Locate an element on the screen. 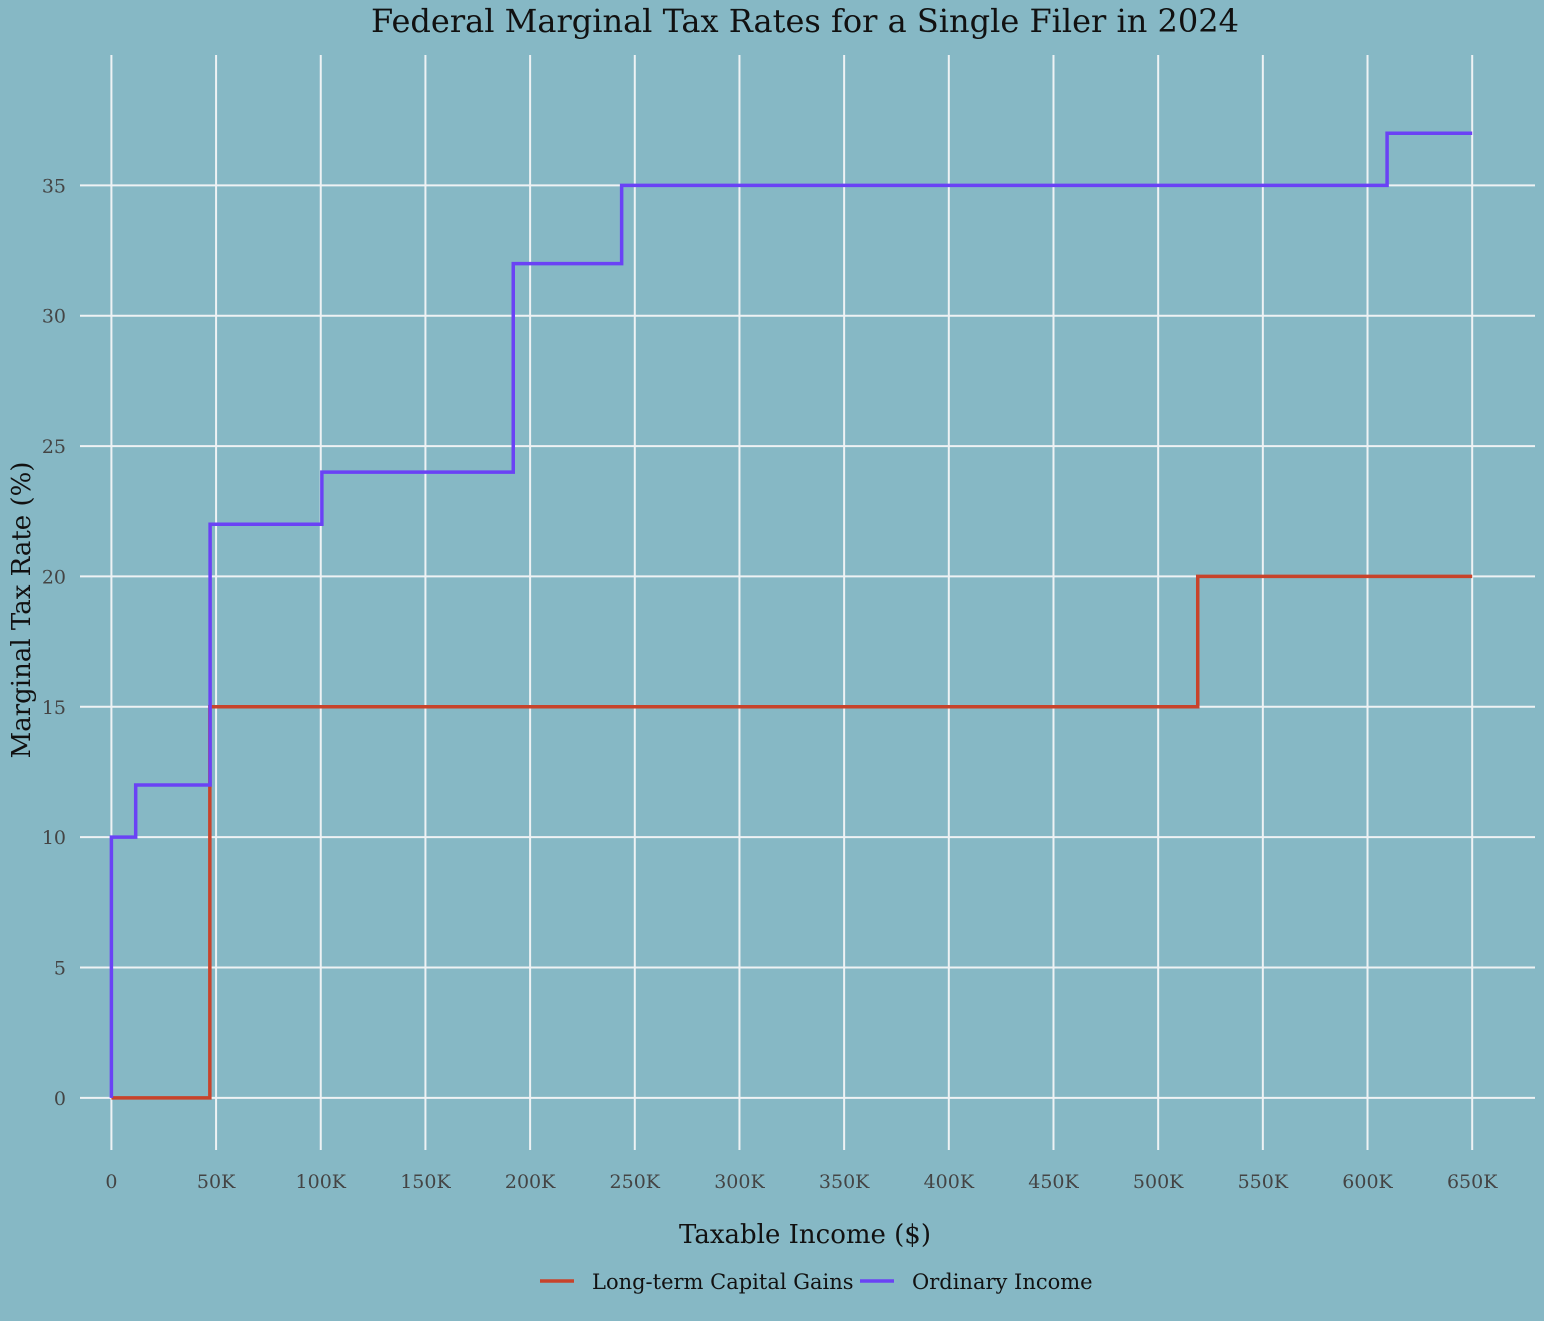 The width and height of the screenshot is (1544, 1321). y-axis-title: Marginal Tax Rate (%) is located at coordinates (22, 610).